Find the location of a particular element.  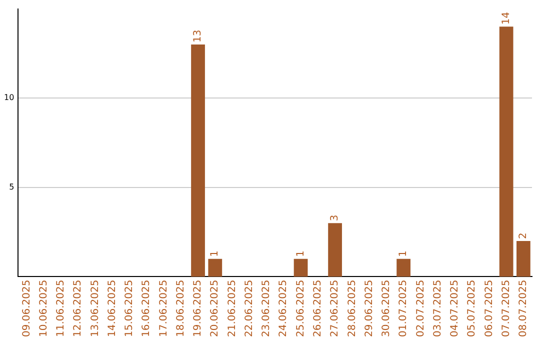

x-tick-label: 16.06.2025 is located at coordinates (146, 309).